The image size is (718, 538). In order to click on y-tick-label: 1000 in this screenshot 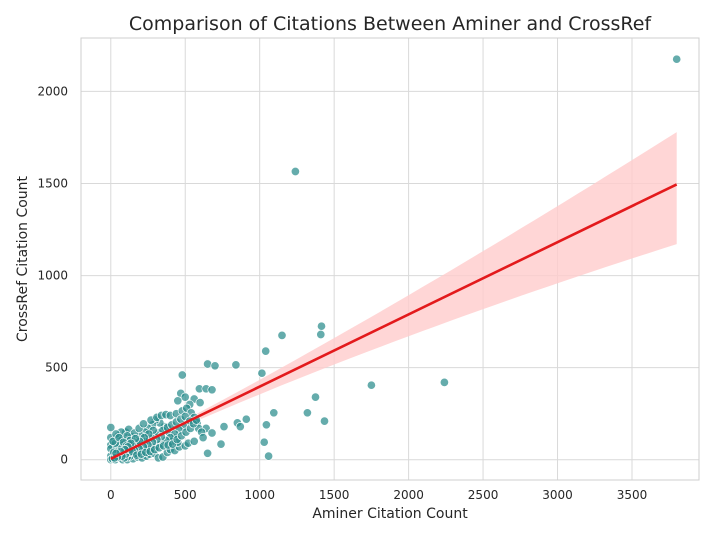, I will do `click(52, 276)`.